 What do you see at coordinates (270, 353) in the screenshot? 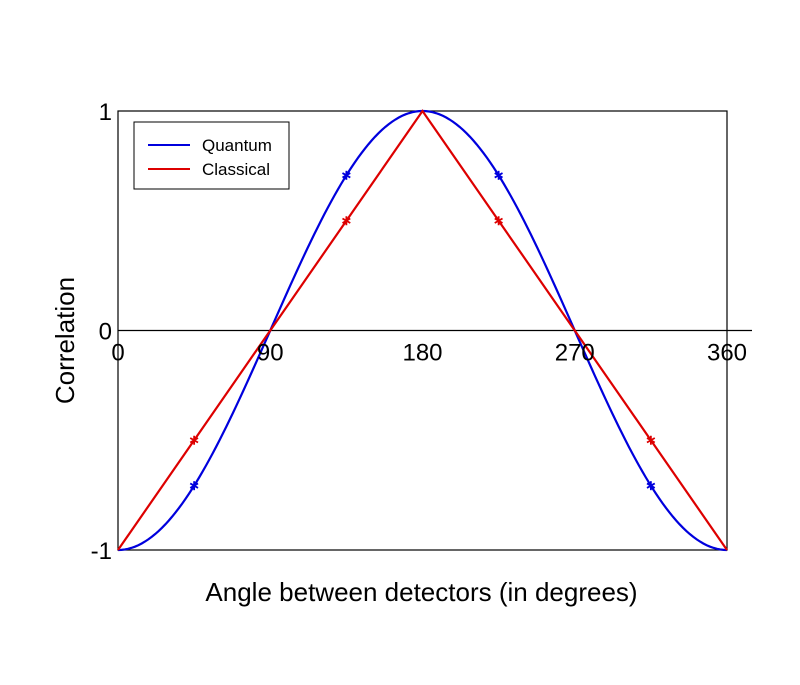
I see `x-tick-label: 90` at bounding box center [270, 353].